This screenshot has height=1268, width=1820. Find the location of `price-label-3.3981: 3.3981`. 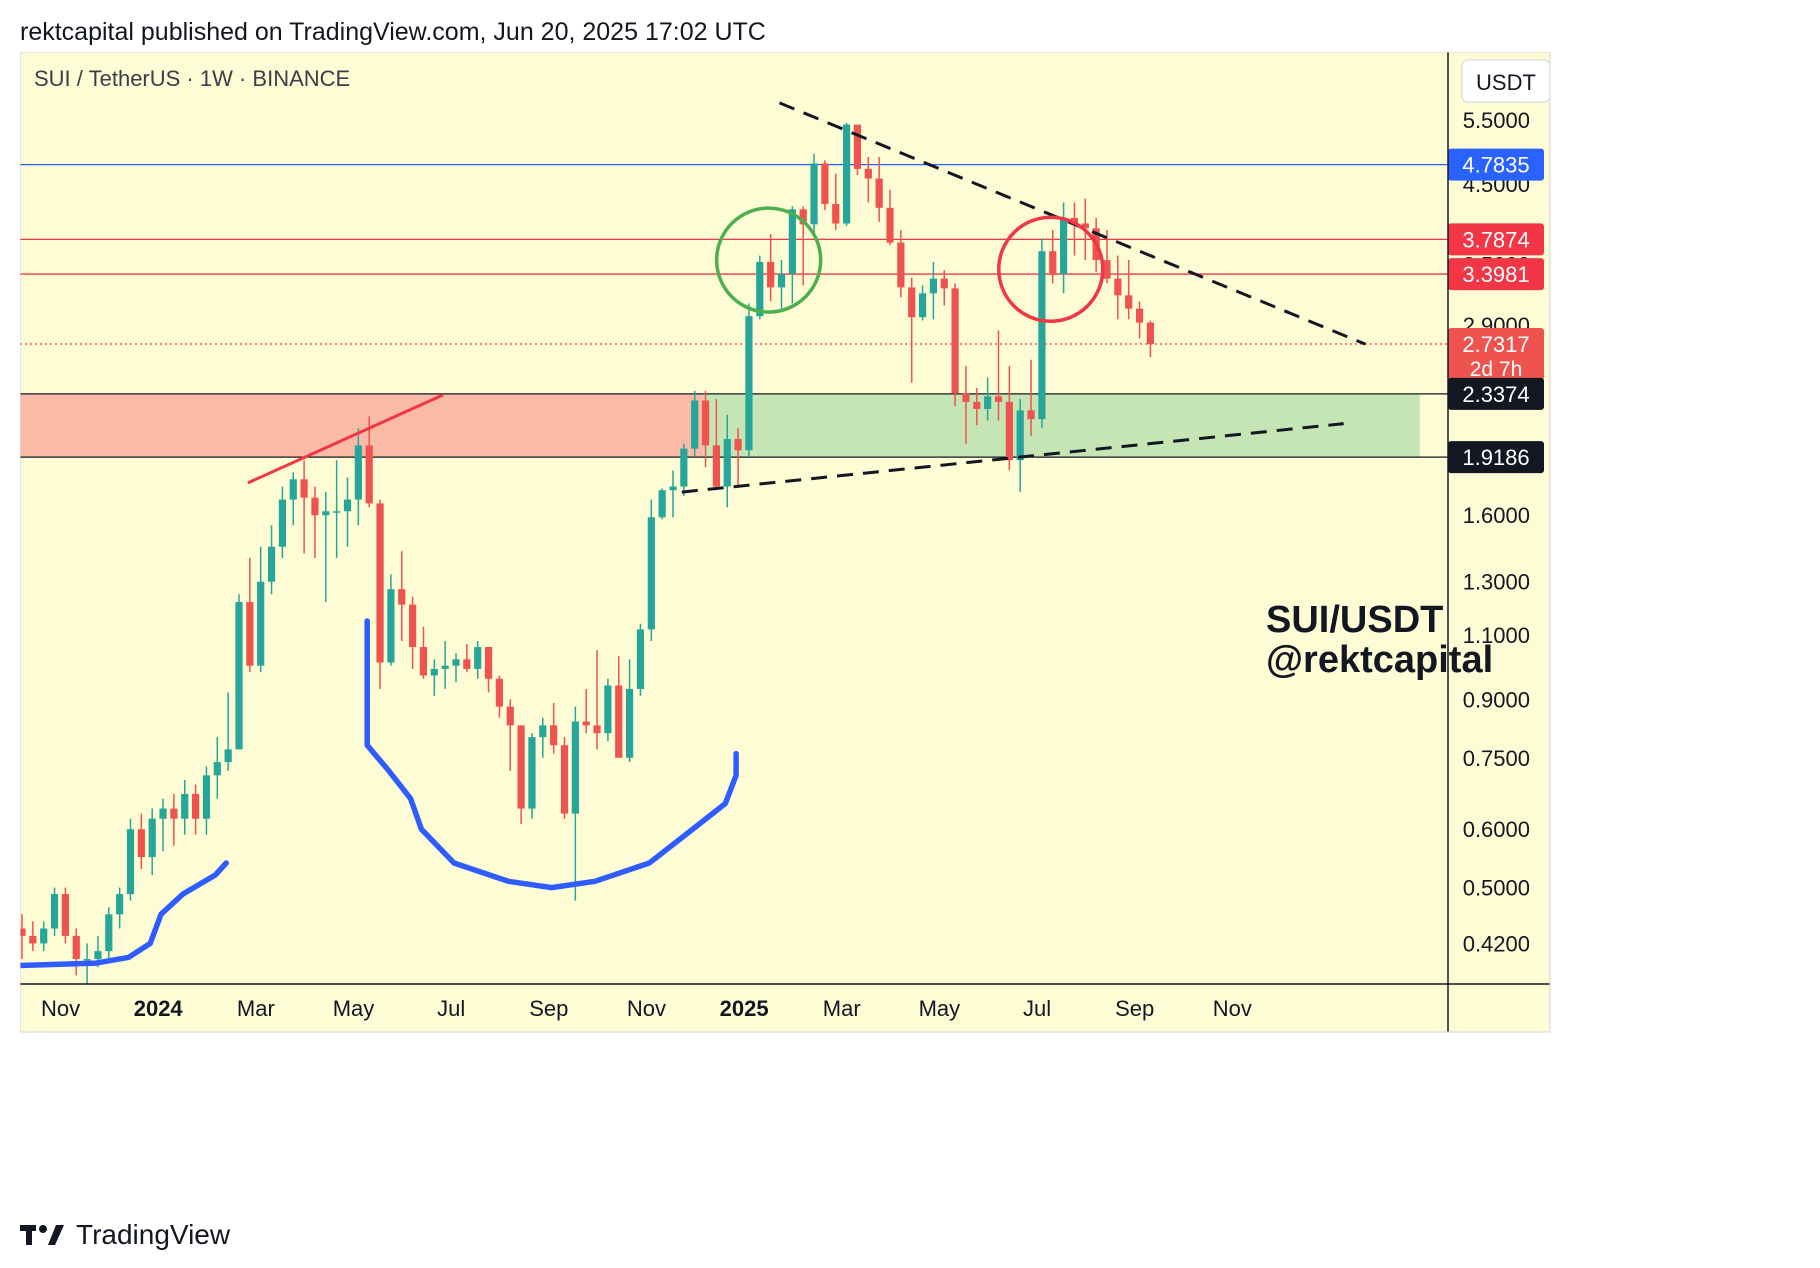

price-label-3.3981: 3.3981 is located at coordinates (1495, 274).